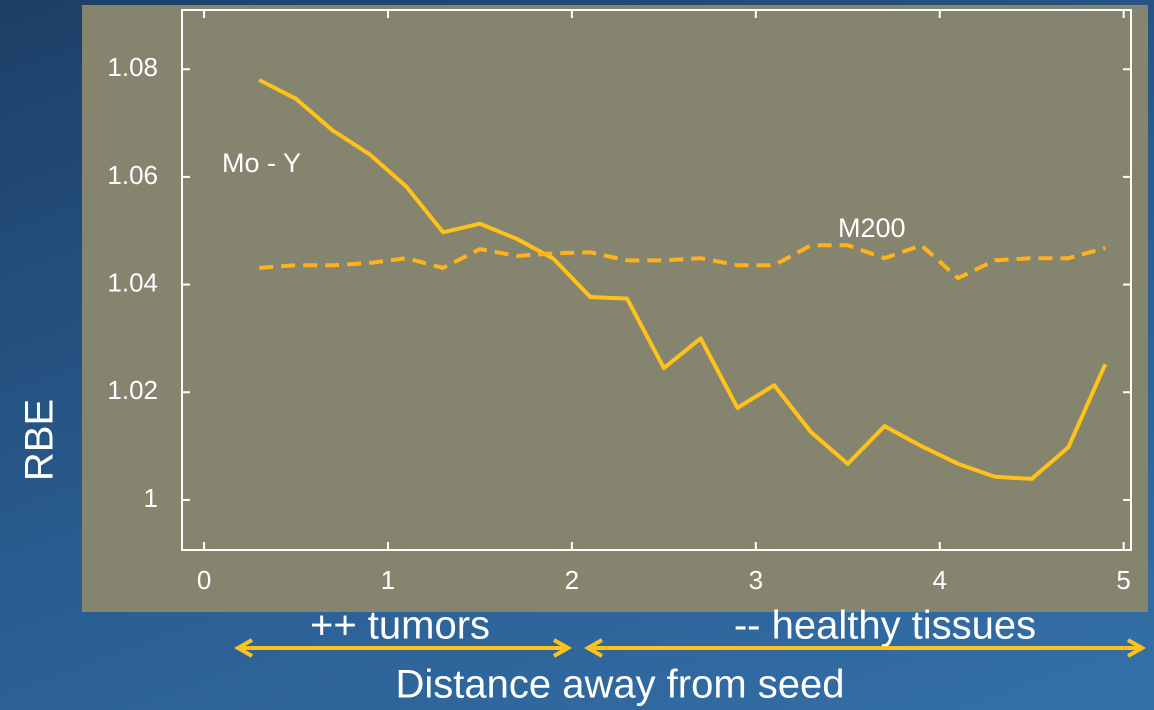 The image size is (1154, 710). What do you see at coordinates (204, 580) in the screenshot?
I see `x-tick-label: 0` at bounding box center [204, 580].